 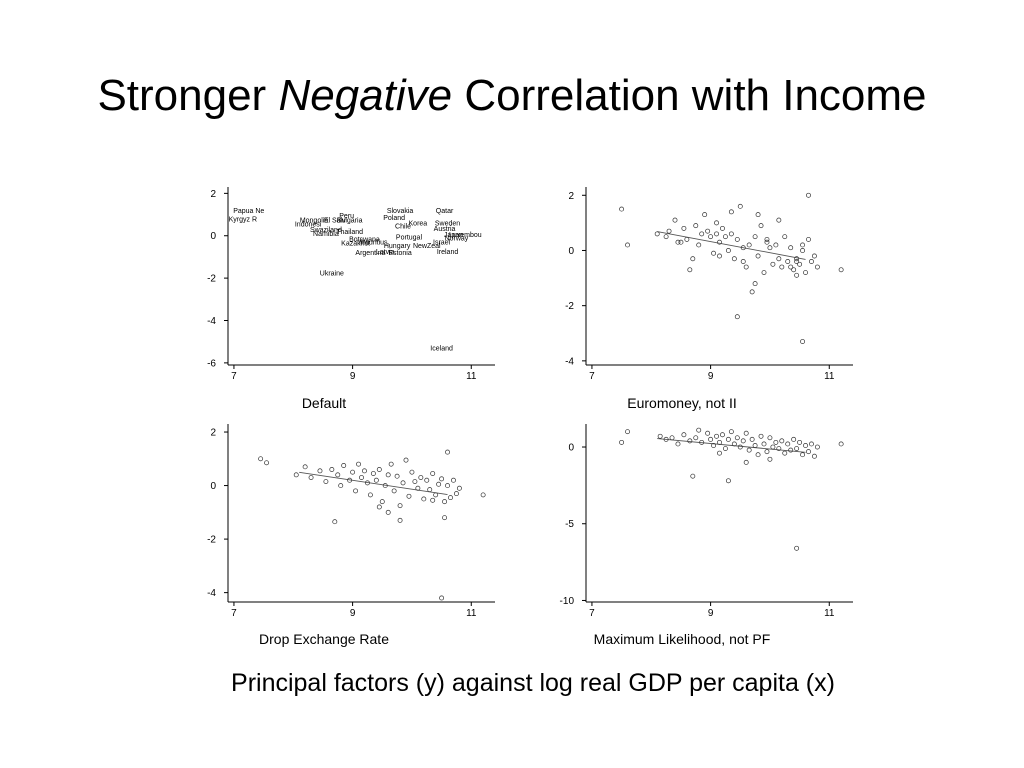 What do you see at coordinates (346, 216) in the screenshot?
I see `country-point-label: Peru` at bounding box center [346, 216].